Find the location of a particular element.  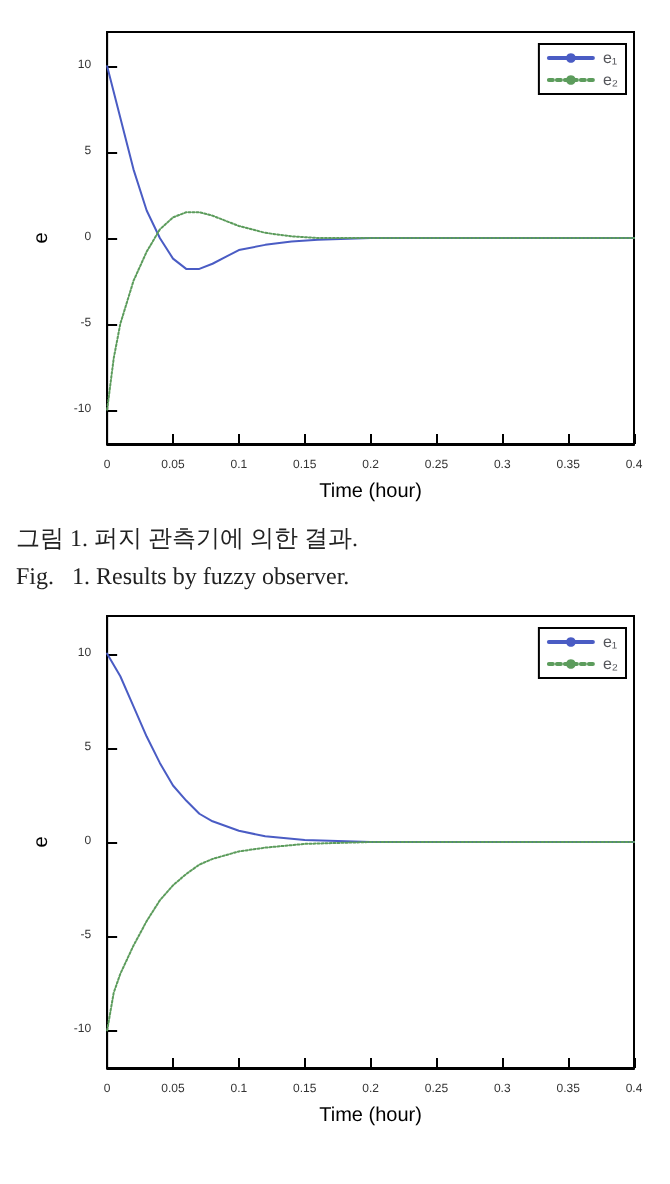

caption: 그림 1. 퍼지 관측기에 의한 결과. is located at coordinates (188, 539).